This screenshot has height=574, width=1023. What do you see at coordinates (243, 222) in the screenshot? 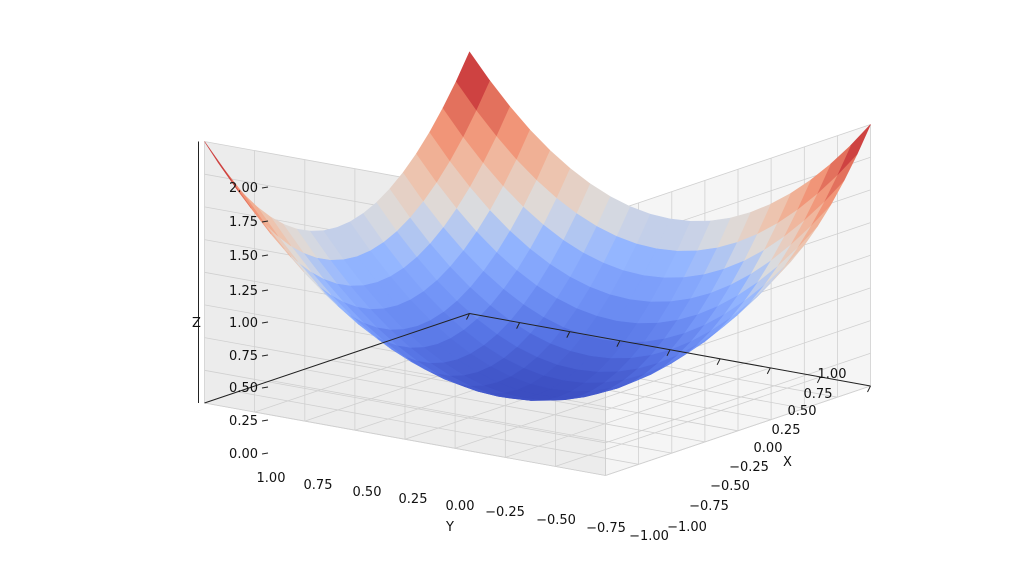
I see `z-tick-label: 1.75` at bounding box center [243, 222].